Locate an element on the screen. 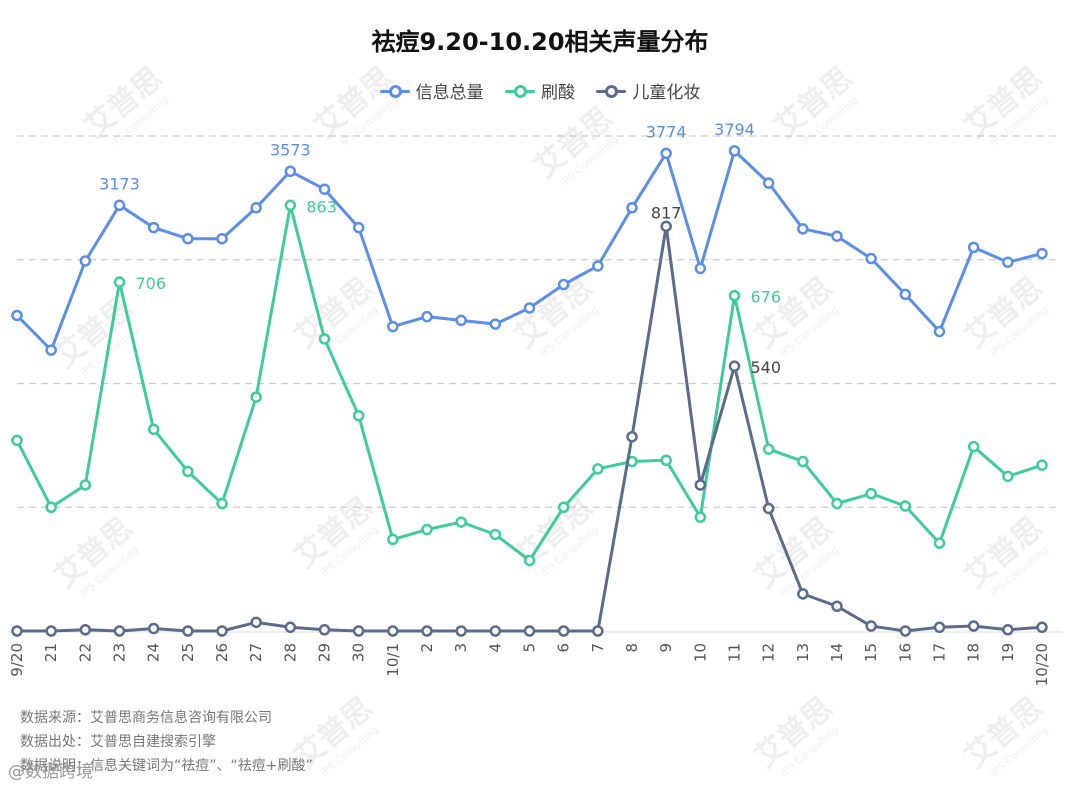  x-tick-label: 10/20 is located at coordinates (1042, 664).